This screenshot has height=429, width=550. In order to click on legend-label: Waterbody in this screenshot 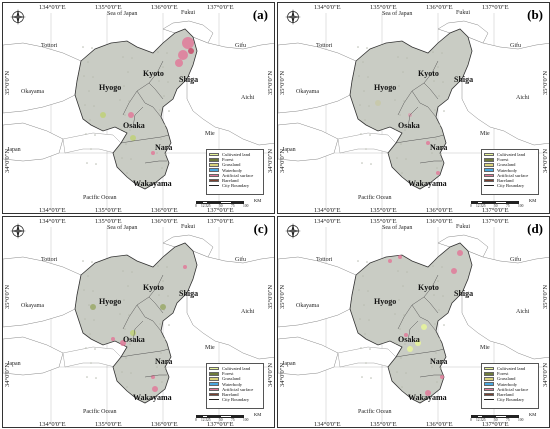, I will do `click(507, 384)`.